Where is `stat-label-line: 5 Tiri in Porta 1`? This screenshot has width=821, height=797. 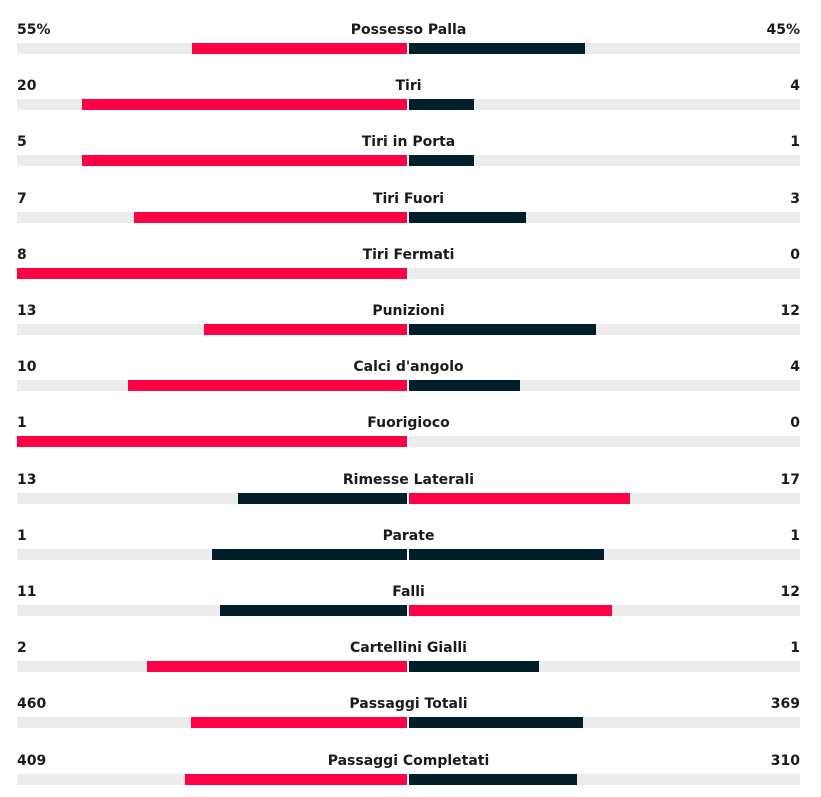
stat-label-line: 5 Tiri in Porta 1 is located at coordinates (408, 142).